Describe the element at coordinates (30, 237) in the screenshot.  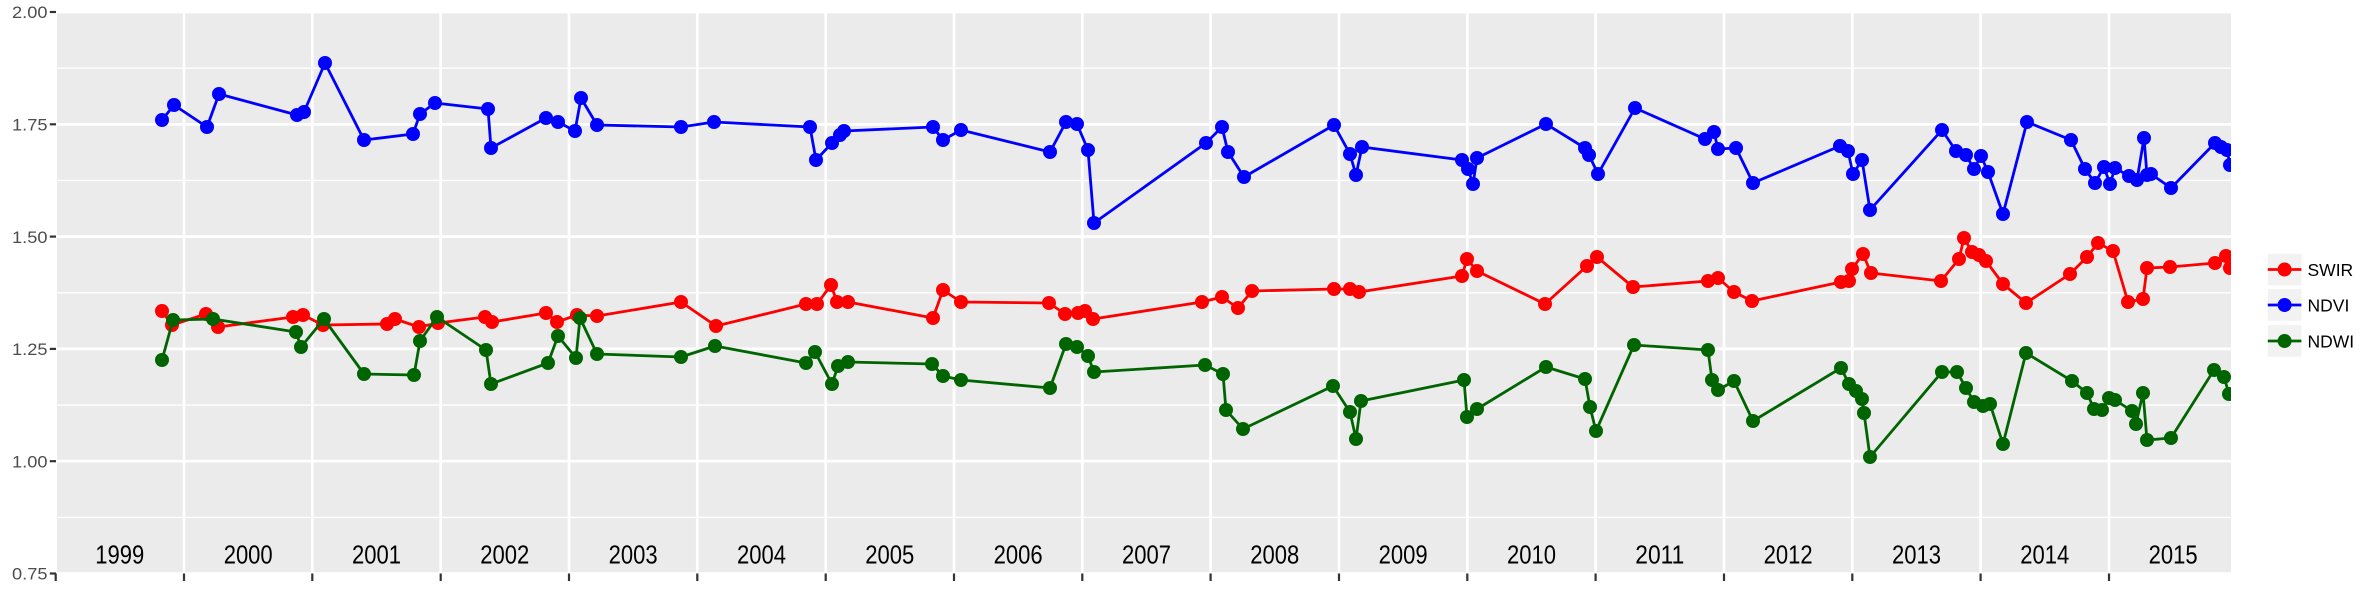
I see `svg-text: 1.50` at that location.